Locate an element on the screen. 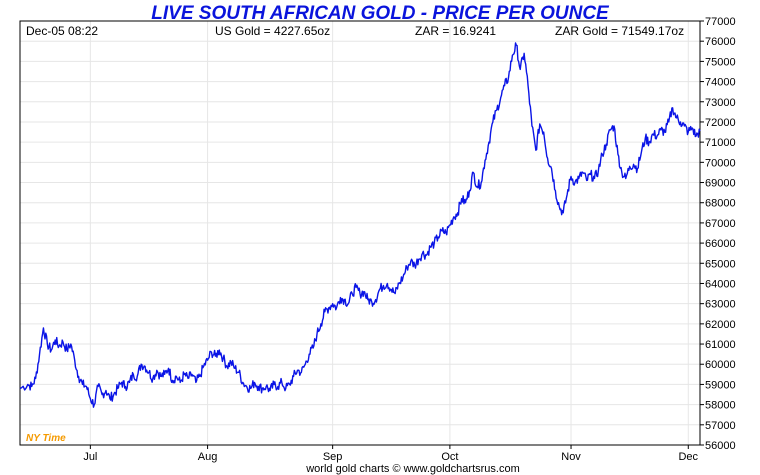  y-tick-label: 75000 is located at coordinates (720, 62).